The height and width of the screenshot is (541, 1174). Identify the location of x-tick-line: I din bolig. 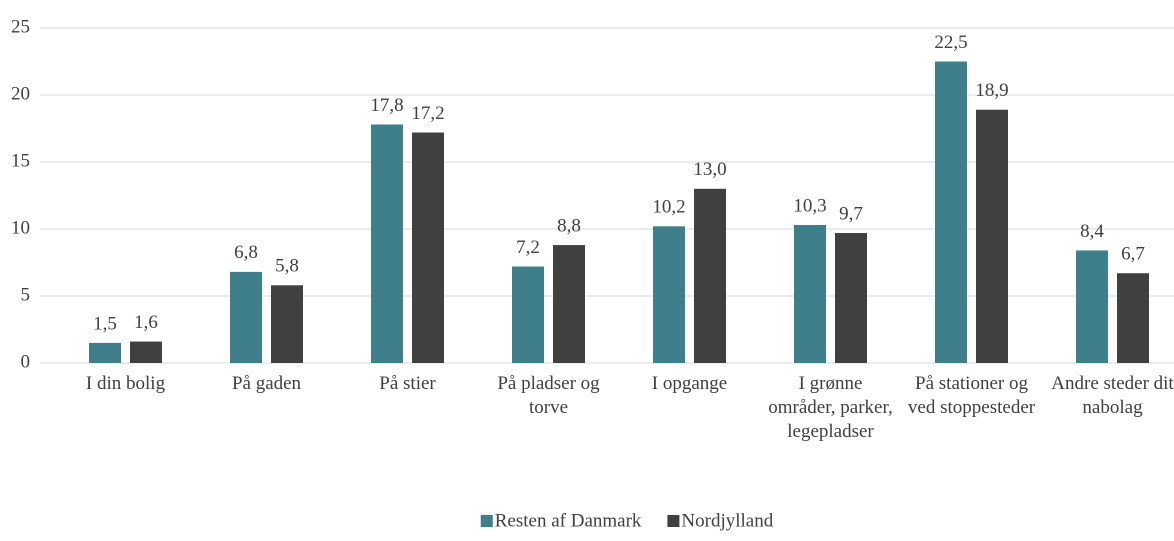
(126, 383).